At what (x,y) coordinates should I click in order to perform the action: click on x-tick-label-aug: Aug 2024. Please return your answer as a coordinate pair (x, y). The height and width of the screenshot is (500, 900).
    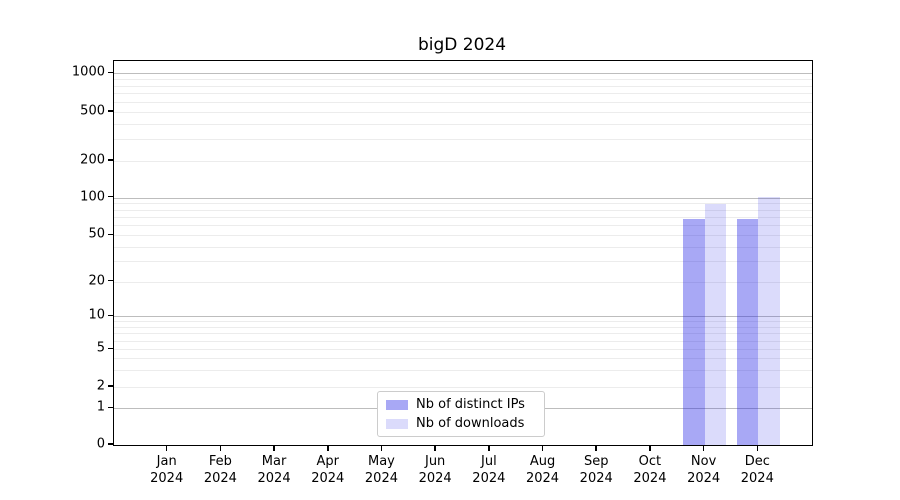
    Looking at the image, I should click on (542, 470).